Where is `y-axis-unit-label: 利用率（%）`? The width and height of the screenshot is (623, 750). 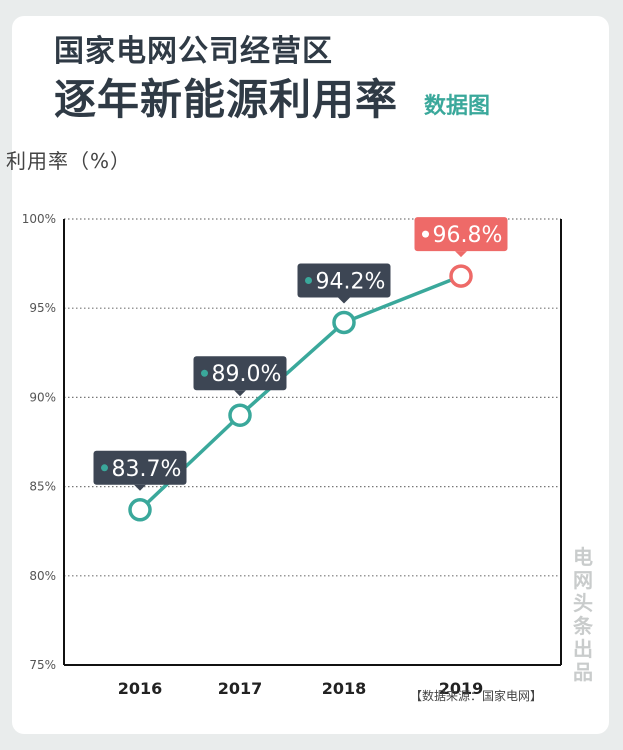 y-axis-unit-label: 利用率（%） is located at coordinates (69, 161).